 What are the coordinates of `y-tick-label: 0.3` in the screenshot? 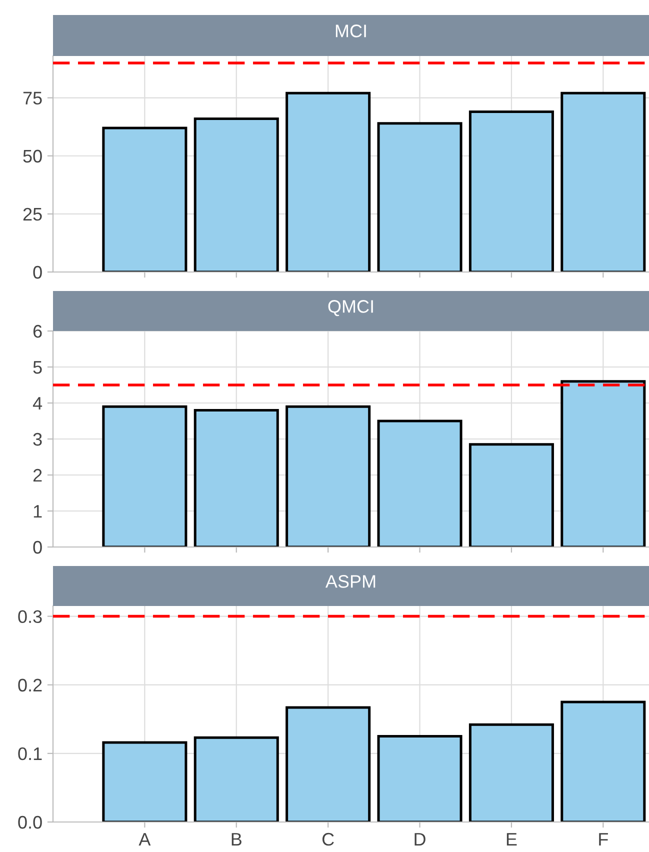 It's located at (30, 617).